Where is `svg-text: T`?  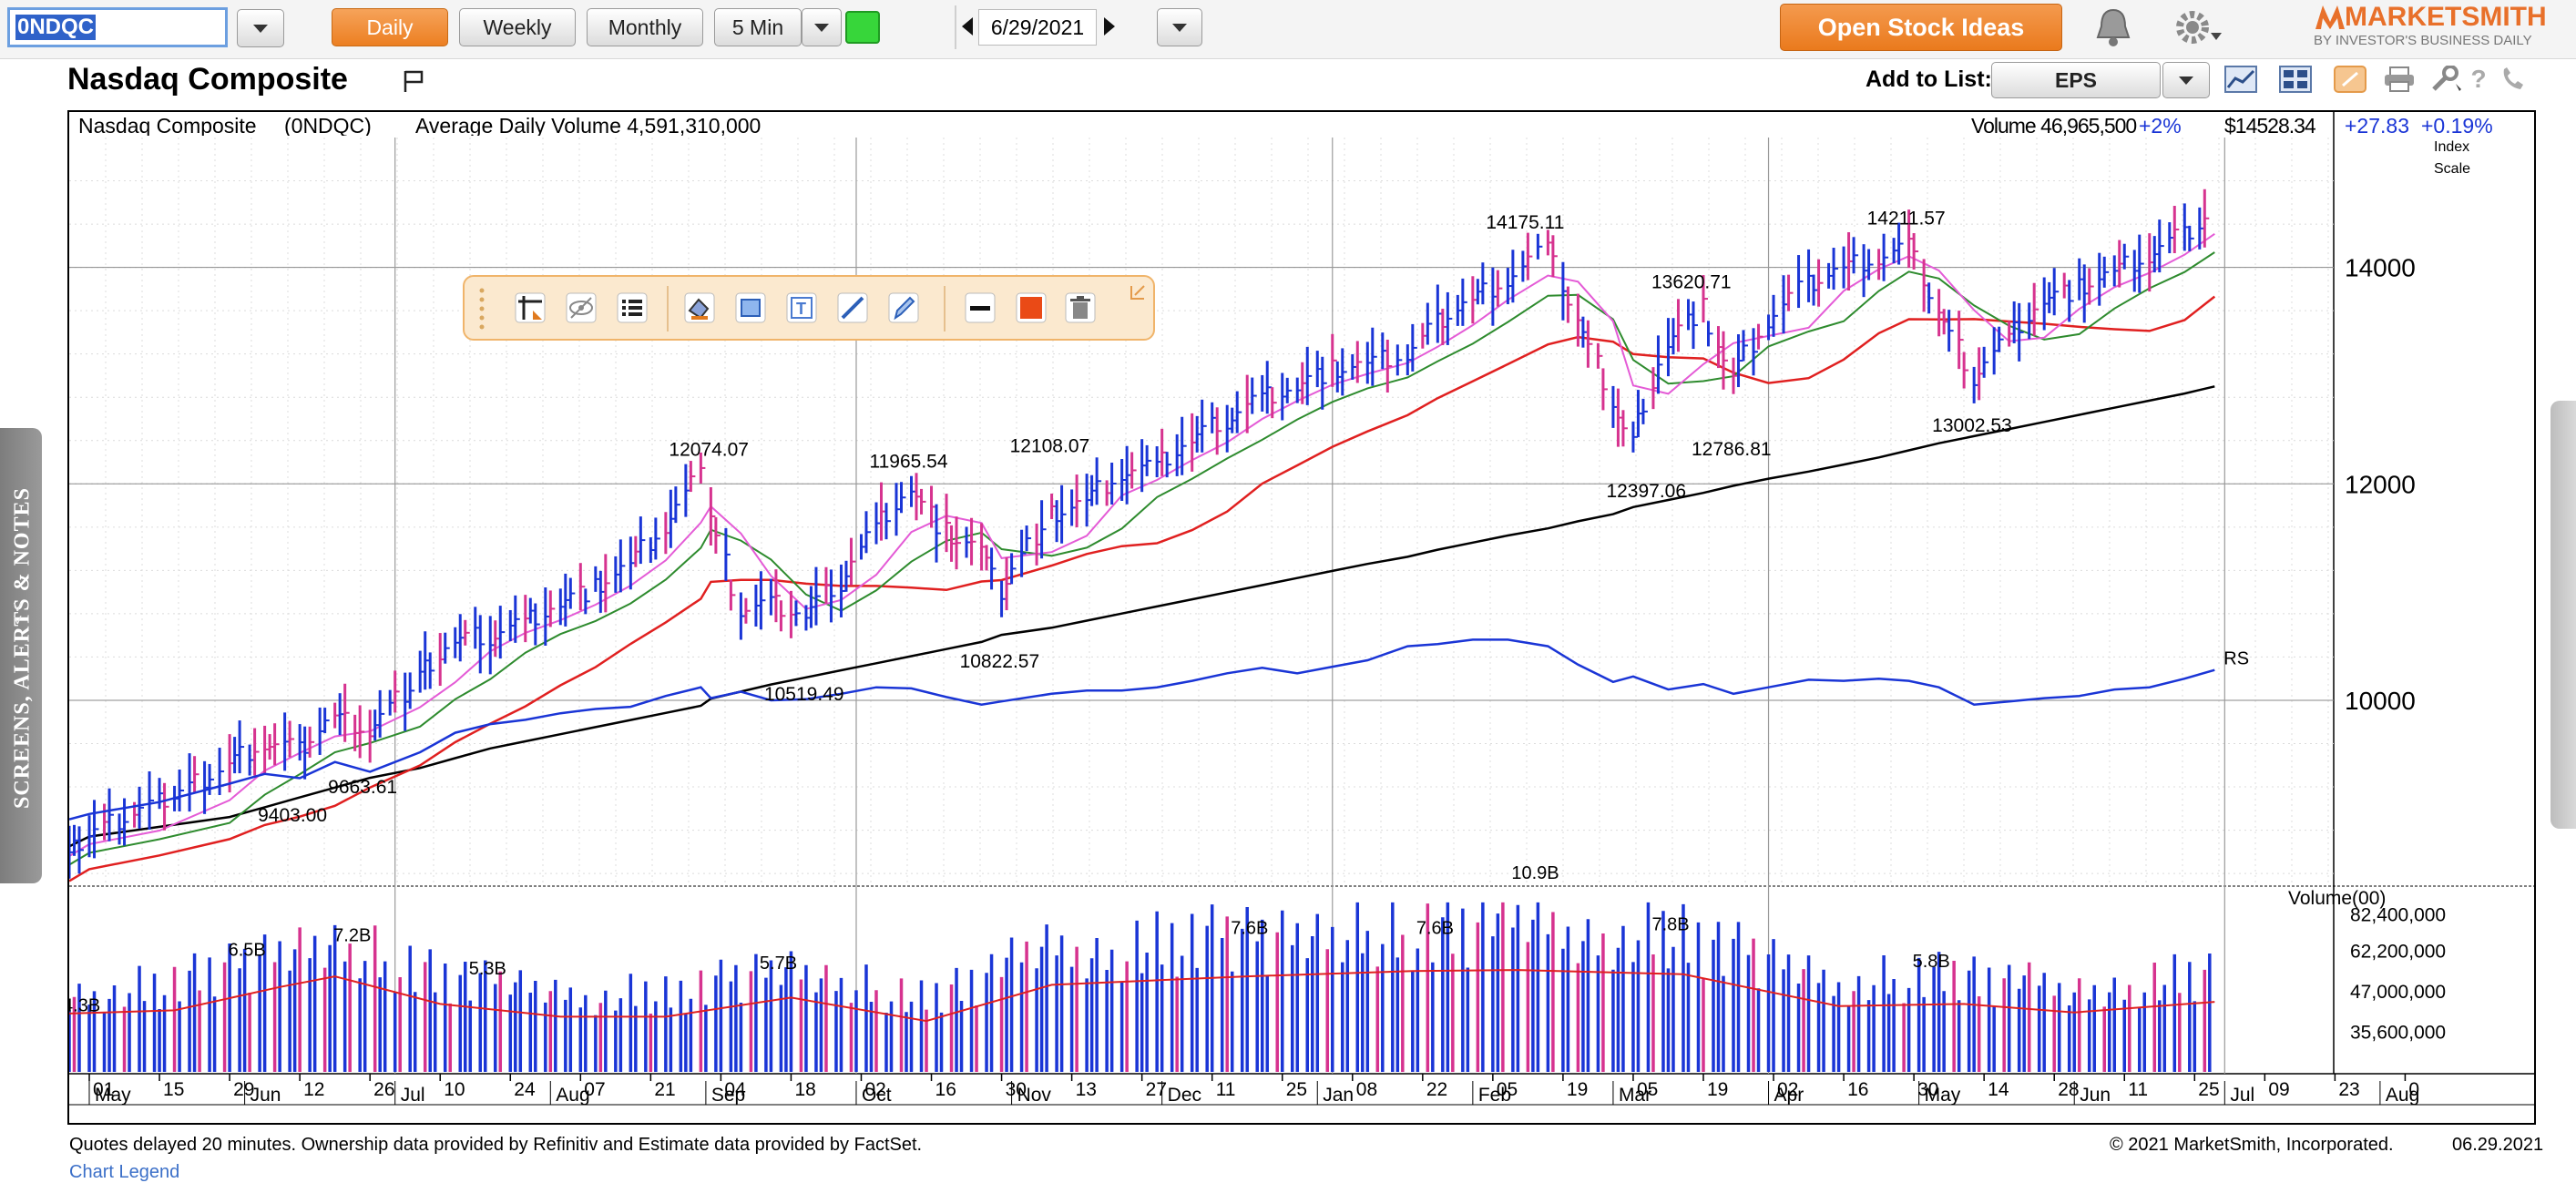
svg-text: T is located at coordinates (801, 309).